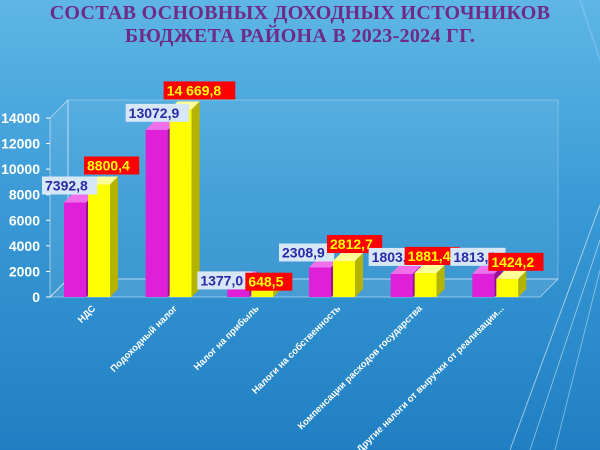 Image resolution: width=600 pixels, height=450 pixels. What do you see at coordinates (265, 282) in the screenshot?
I see `data-label-2-3: 648,5` at bounding box center [265, 282].